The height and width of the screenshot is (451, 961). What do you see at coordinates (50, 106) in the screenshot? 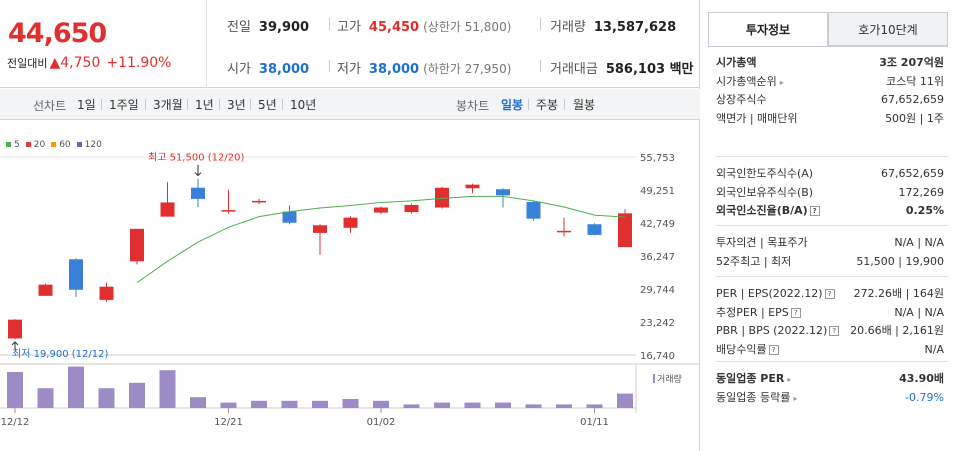
I see `line-chart-label: 선차트` at bounding box center [50, 106].